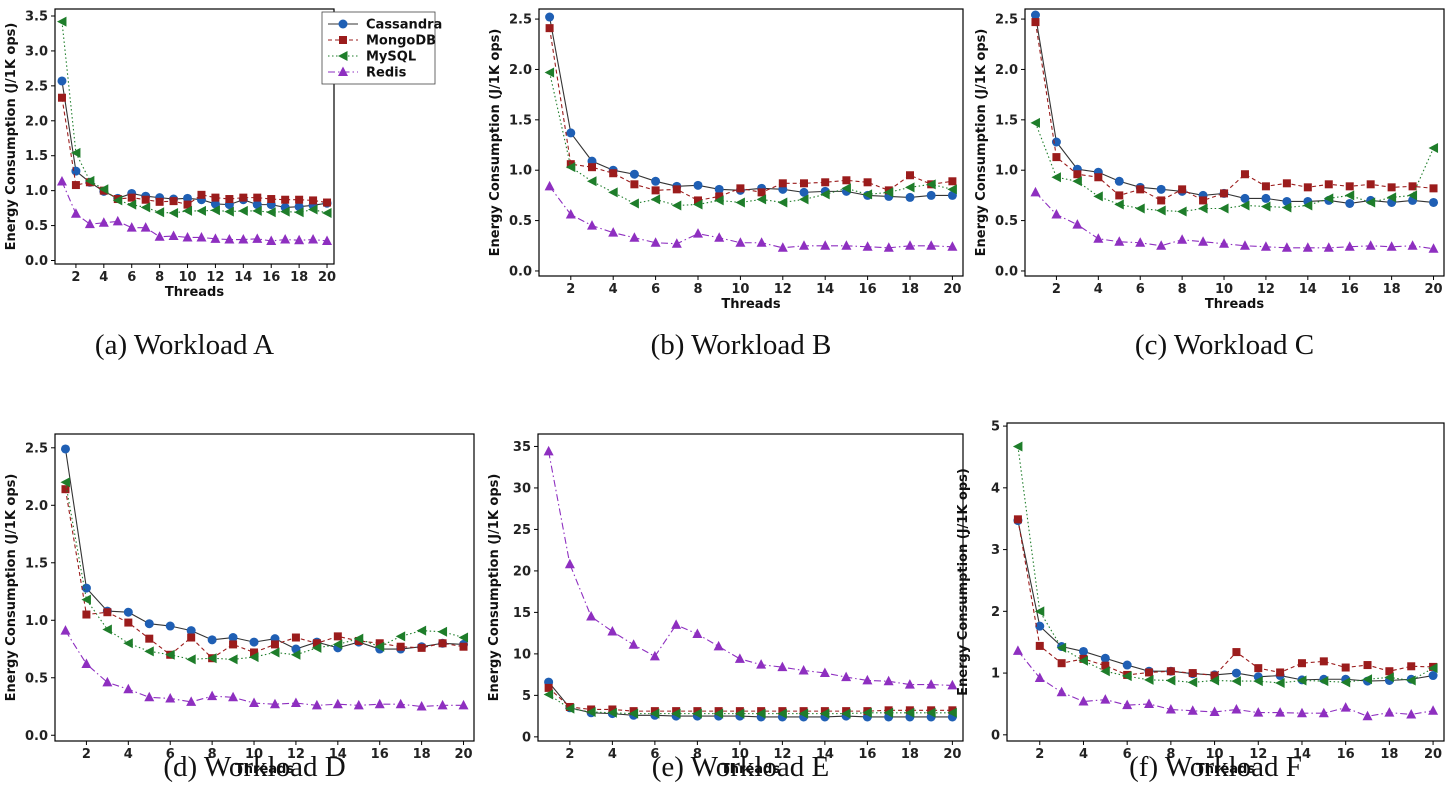 This screenshot has width=1455, height=798. I want to click on x-tick-label: 14, so click(1308, 289).